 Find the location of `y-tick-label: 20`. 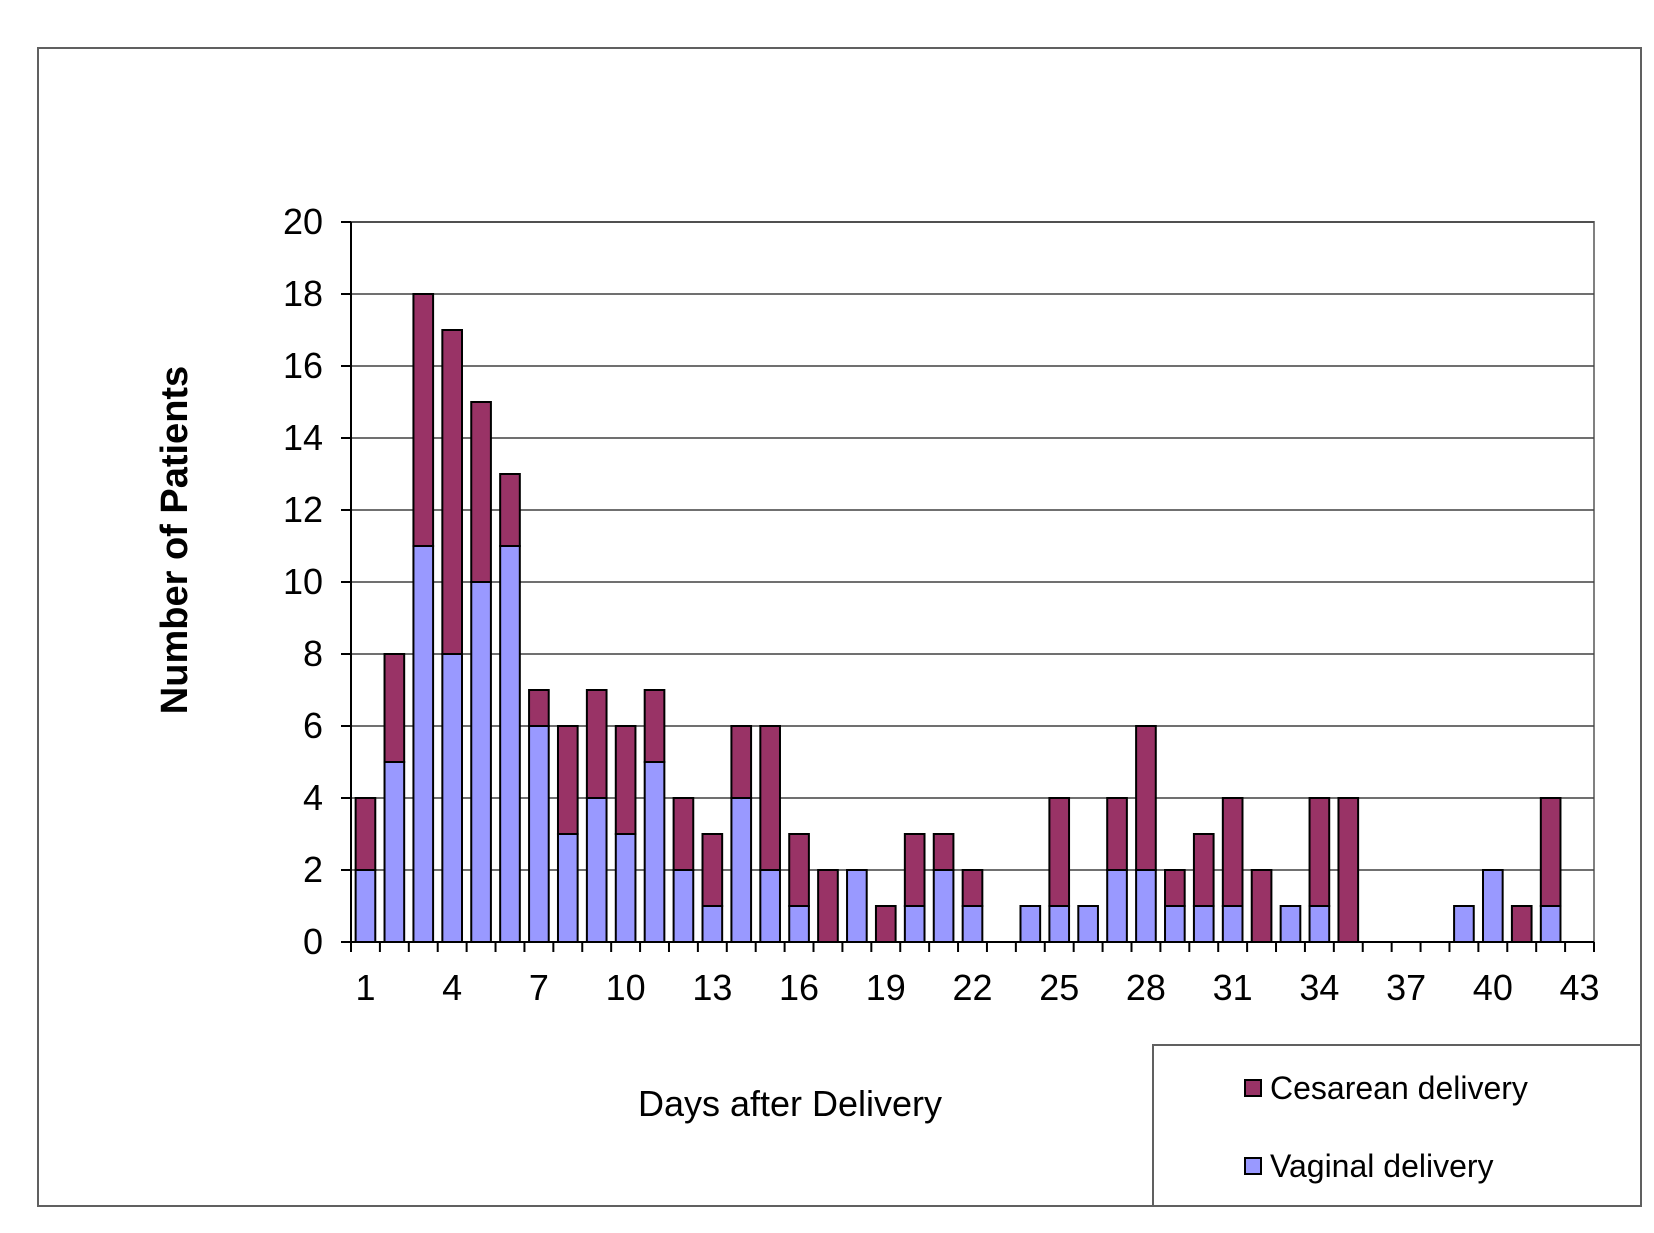

y-tick-label: 20 is located at coordinates (303, 221).